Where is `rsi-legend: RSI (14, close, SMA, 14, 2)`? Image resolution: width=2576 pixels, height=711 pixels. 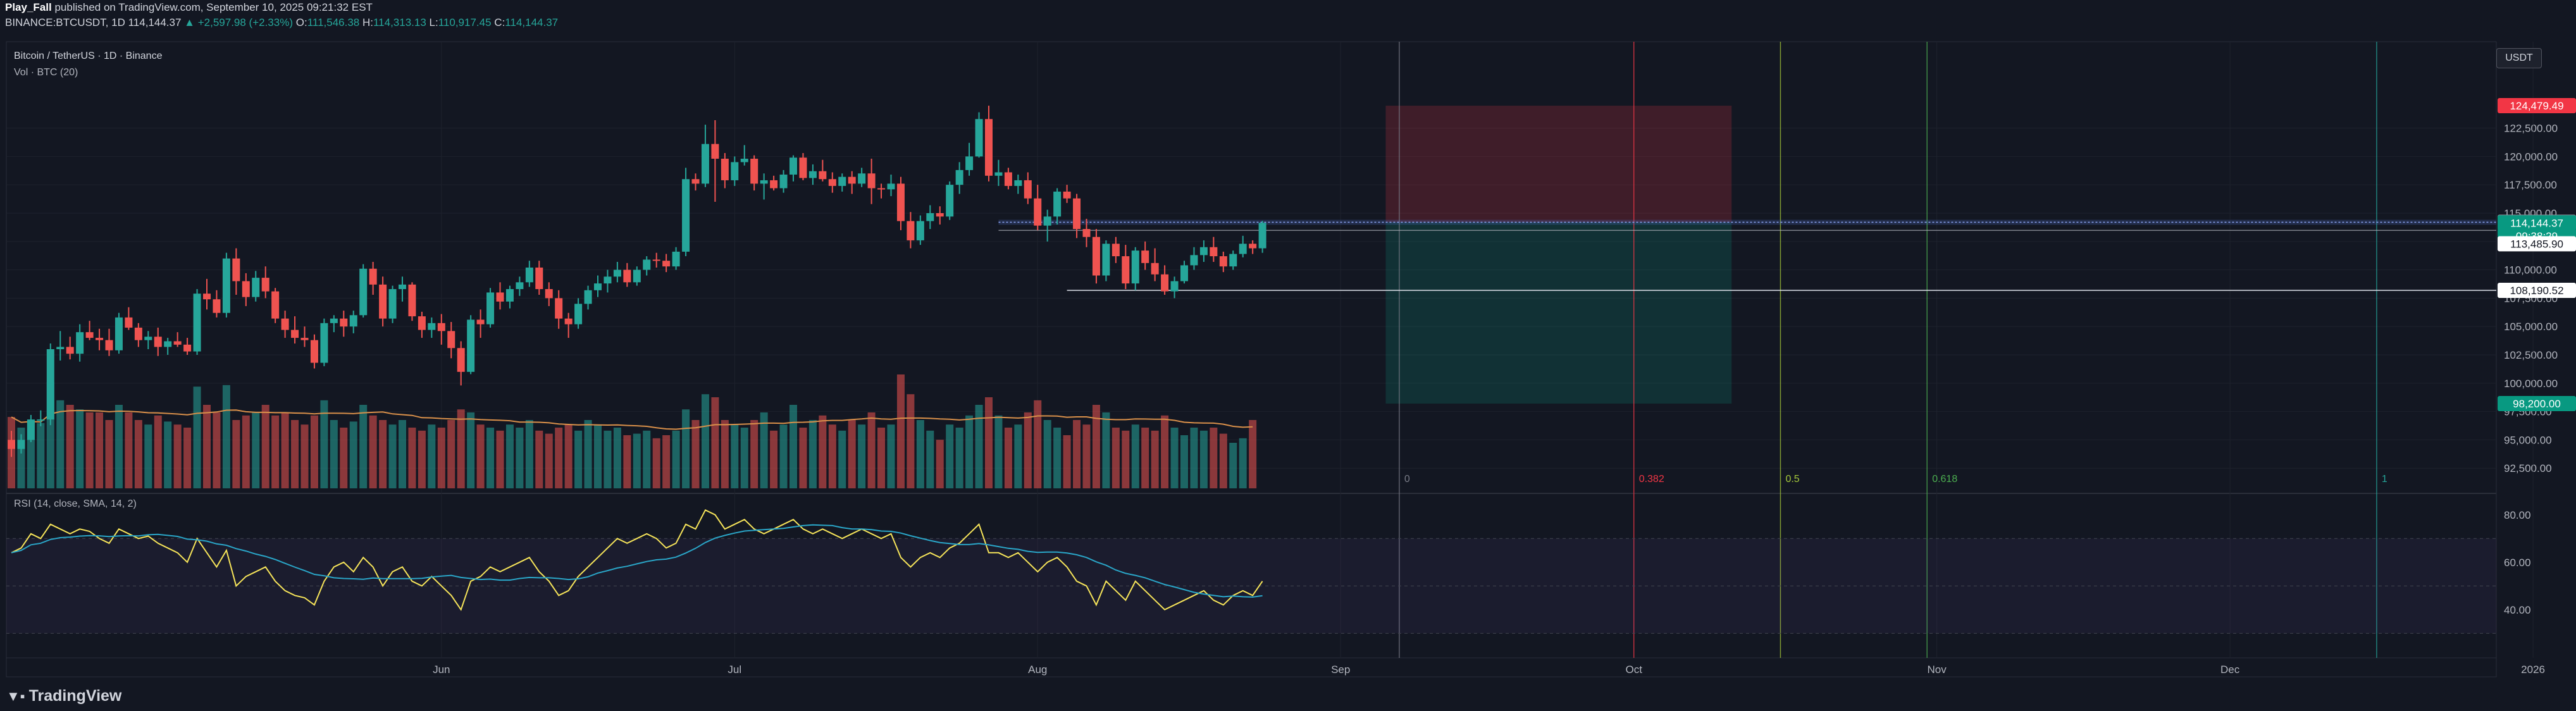
rsi-legend: RSI (14, close, SMA, 14, 2) is located at coordinates (76, 503).